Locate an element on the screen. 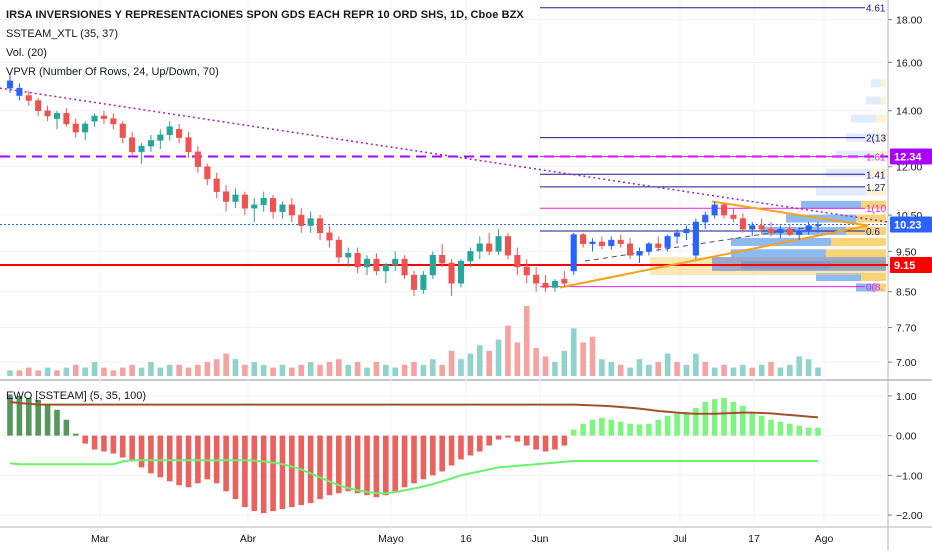 The image size is (932, 550). price-label-box is located at coordinates (911, 156).